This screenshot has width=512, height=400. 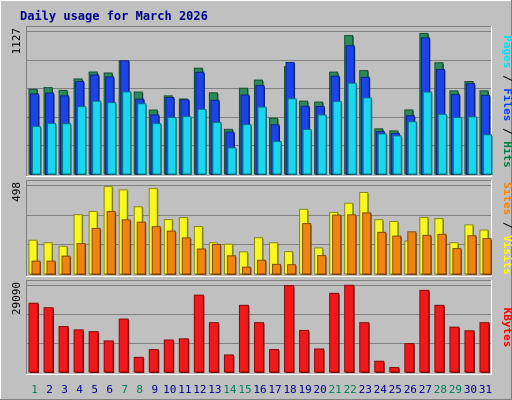 I want to click on day-label-27: 27, so click(x=425, y=389).